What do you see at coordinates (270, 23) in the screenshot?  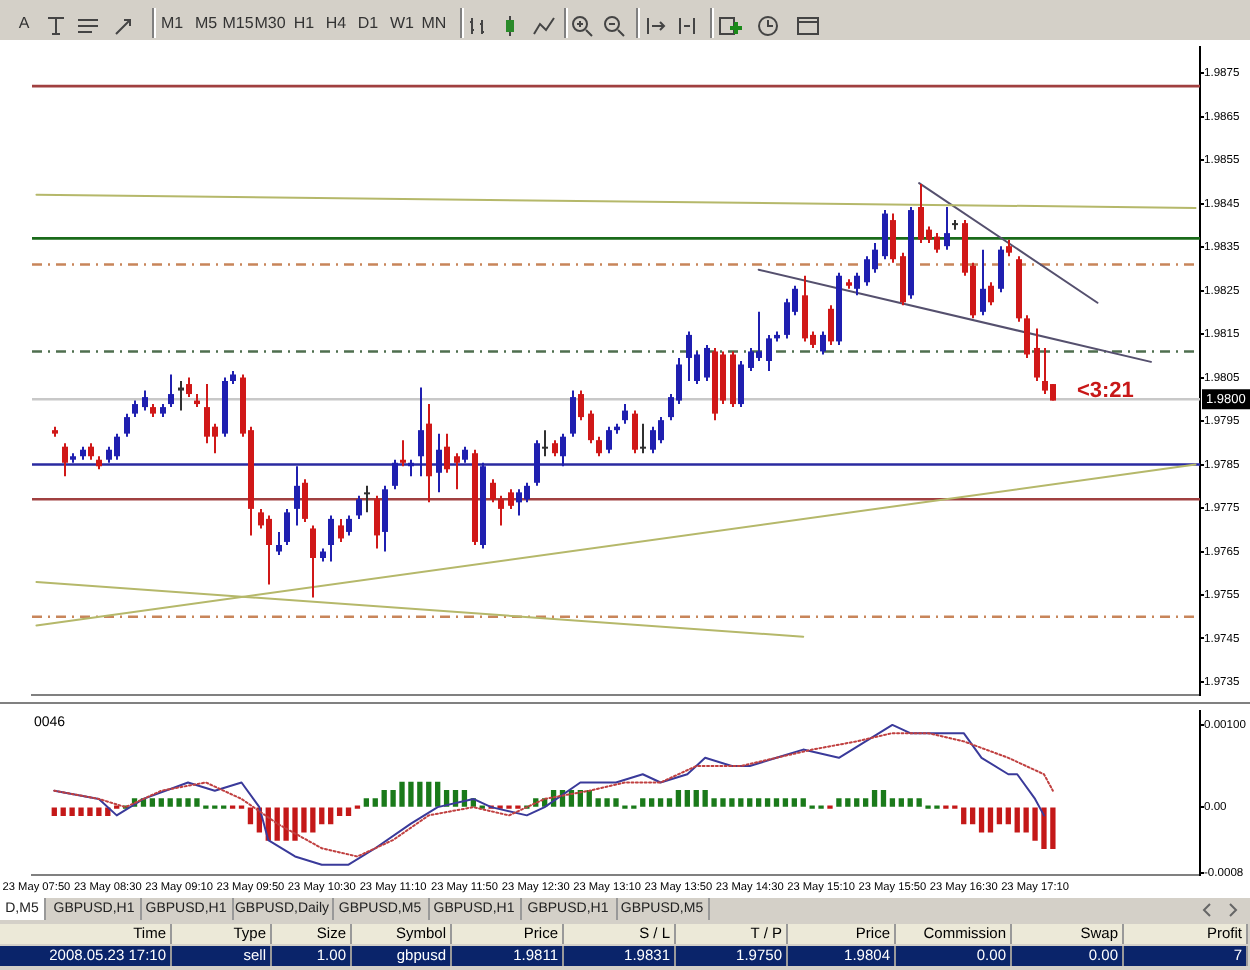 I see `text: M30` at bounding box center [270, 23].